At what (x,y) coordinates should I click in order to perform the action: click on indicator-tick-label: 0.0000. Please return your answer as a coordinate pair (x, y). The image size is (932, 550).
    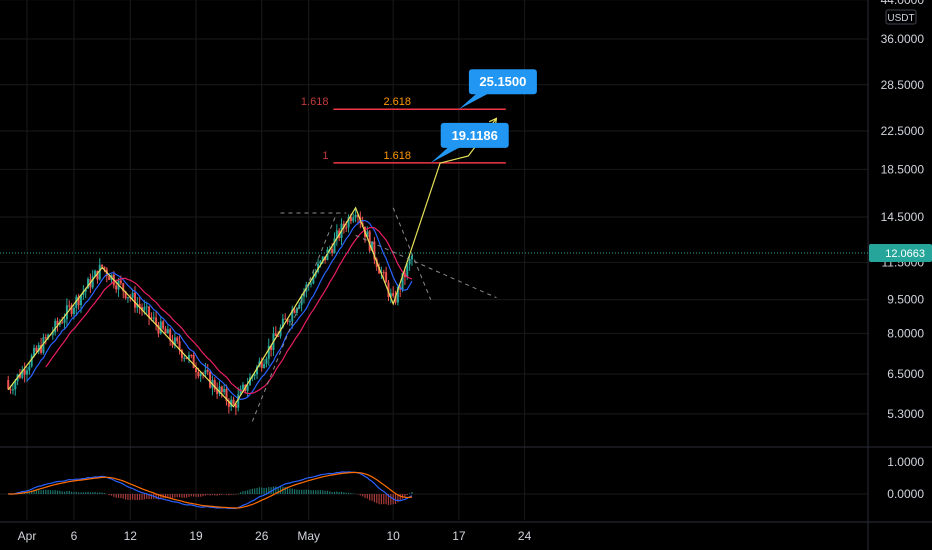
    Looking at the image, I should click on (905, 494).